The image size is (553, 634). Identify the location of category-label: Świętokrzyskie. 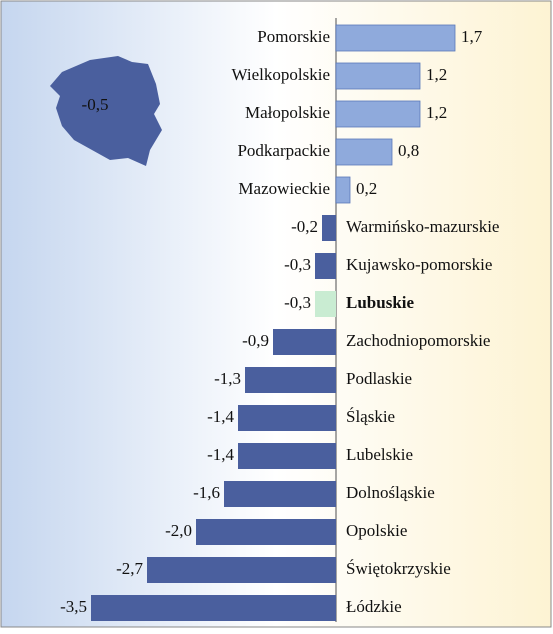
(398, 568).